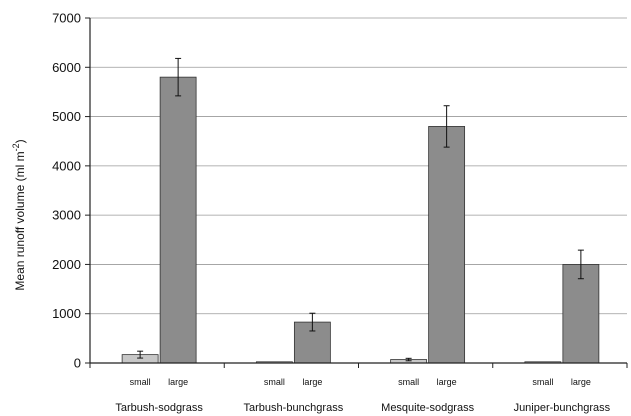  I want to click on y-tick-label: 6000, so click(66, 67).